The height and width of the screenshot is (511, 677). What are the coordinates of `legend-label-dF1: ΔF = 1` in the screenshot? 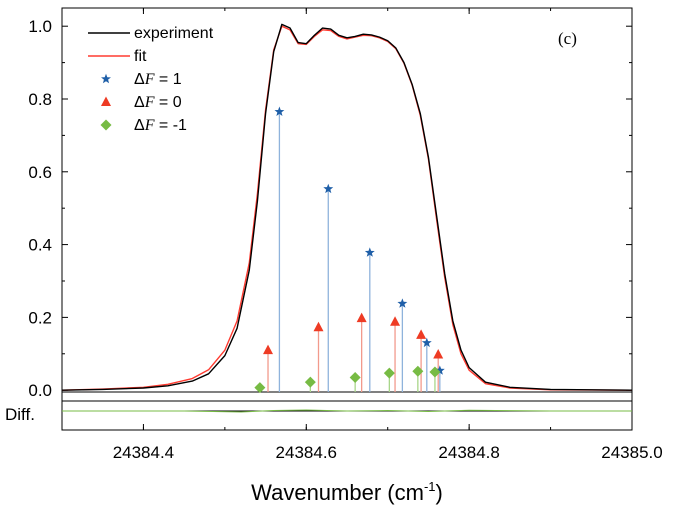 It's located at (158, 79).